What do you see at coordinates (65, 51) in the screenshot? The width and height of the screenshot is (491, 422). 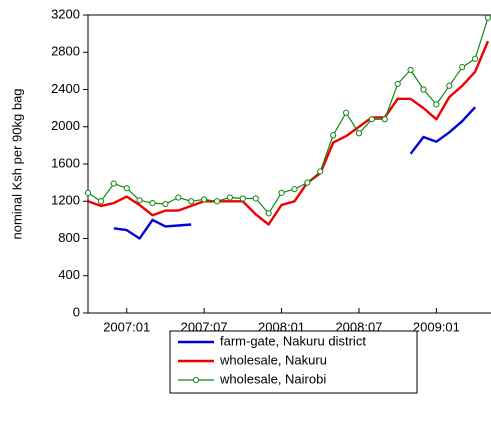 I see `y-tick-label: 2800` at bounding box center [65, 51].